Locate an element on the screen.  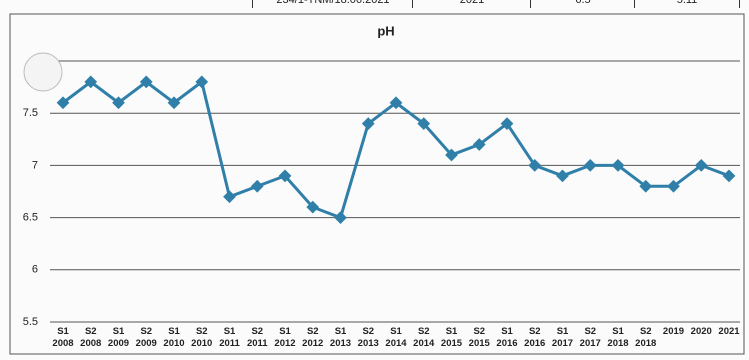
x-tick-label: S1 2014 is located at coordinates (396, 337).